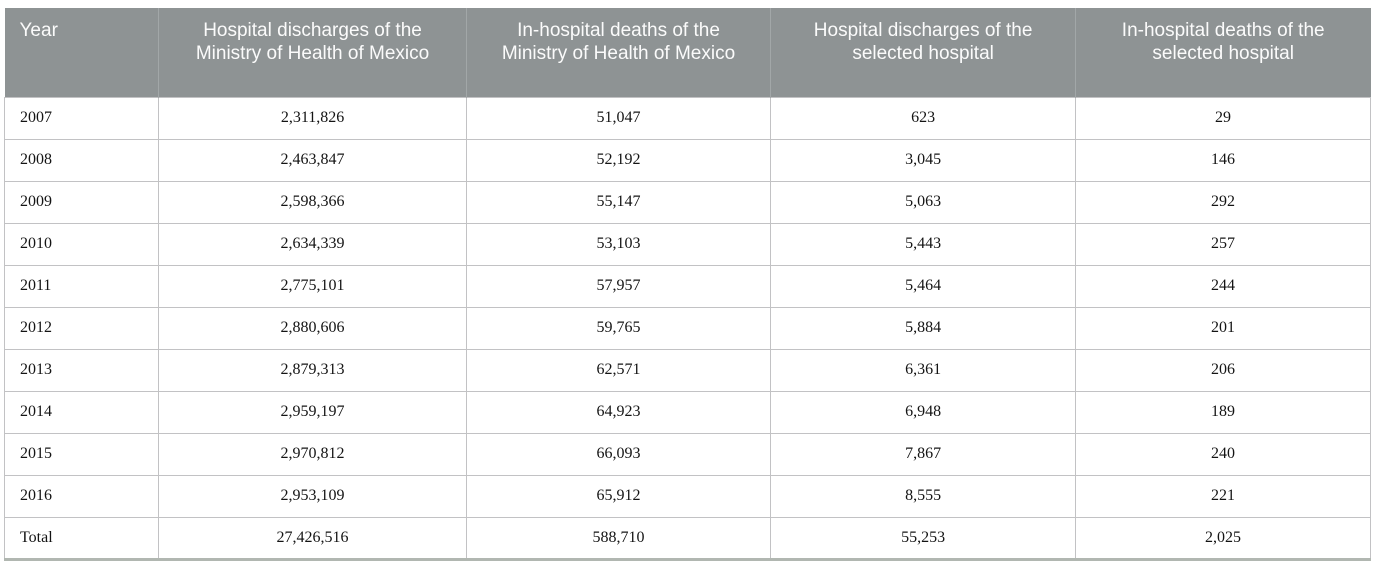  I want to click on table-row: 2008 2,463,847 52,192 3,045 146, so click(687, 160).